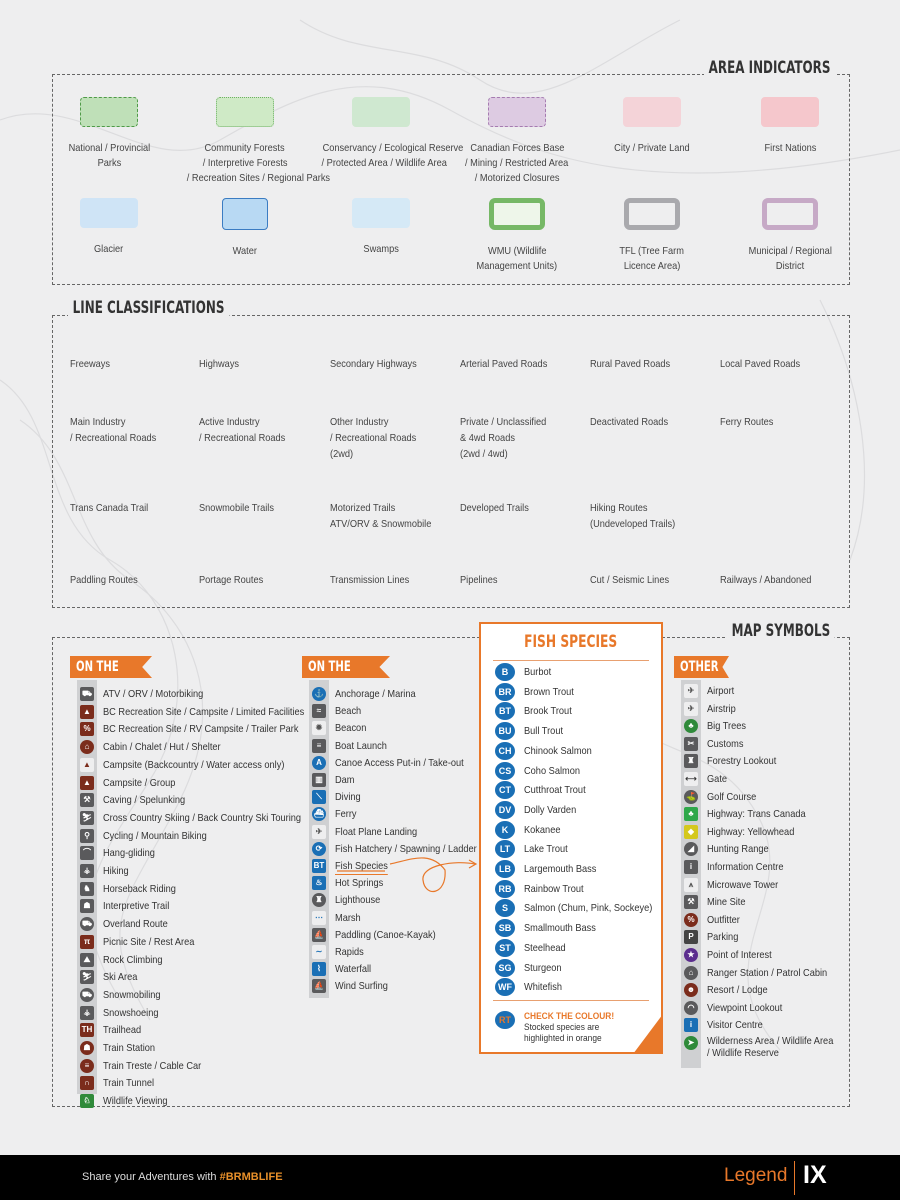  I want to click on hashtag-link: #BRMBLIFE, so click(251, 1177).